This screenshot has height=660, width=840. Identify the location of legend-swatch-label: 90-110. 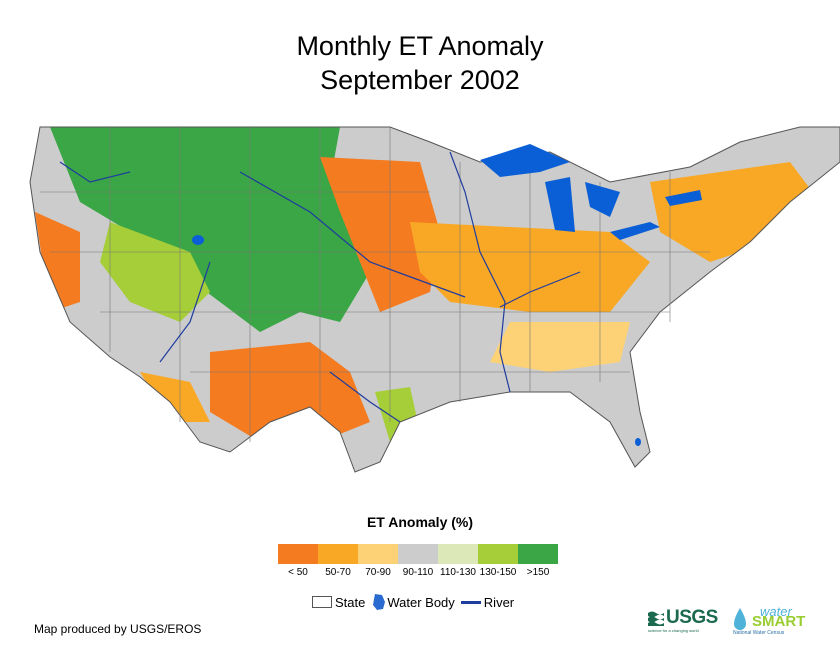
(418, 572).